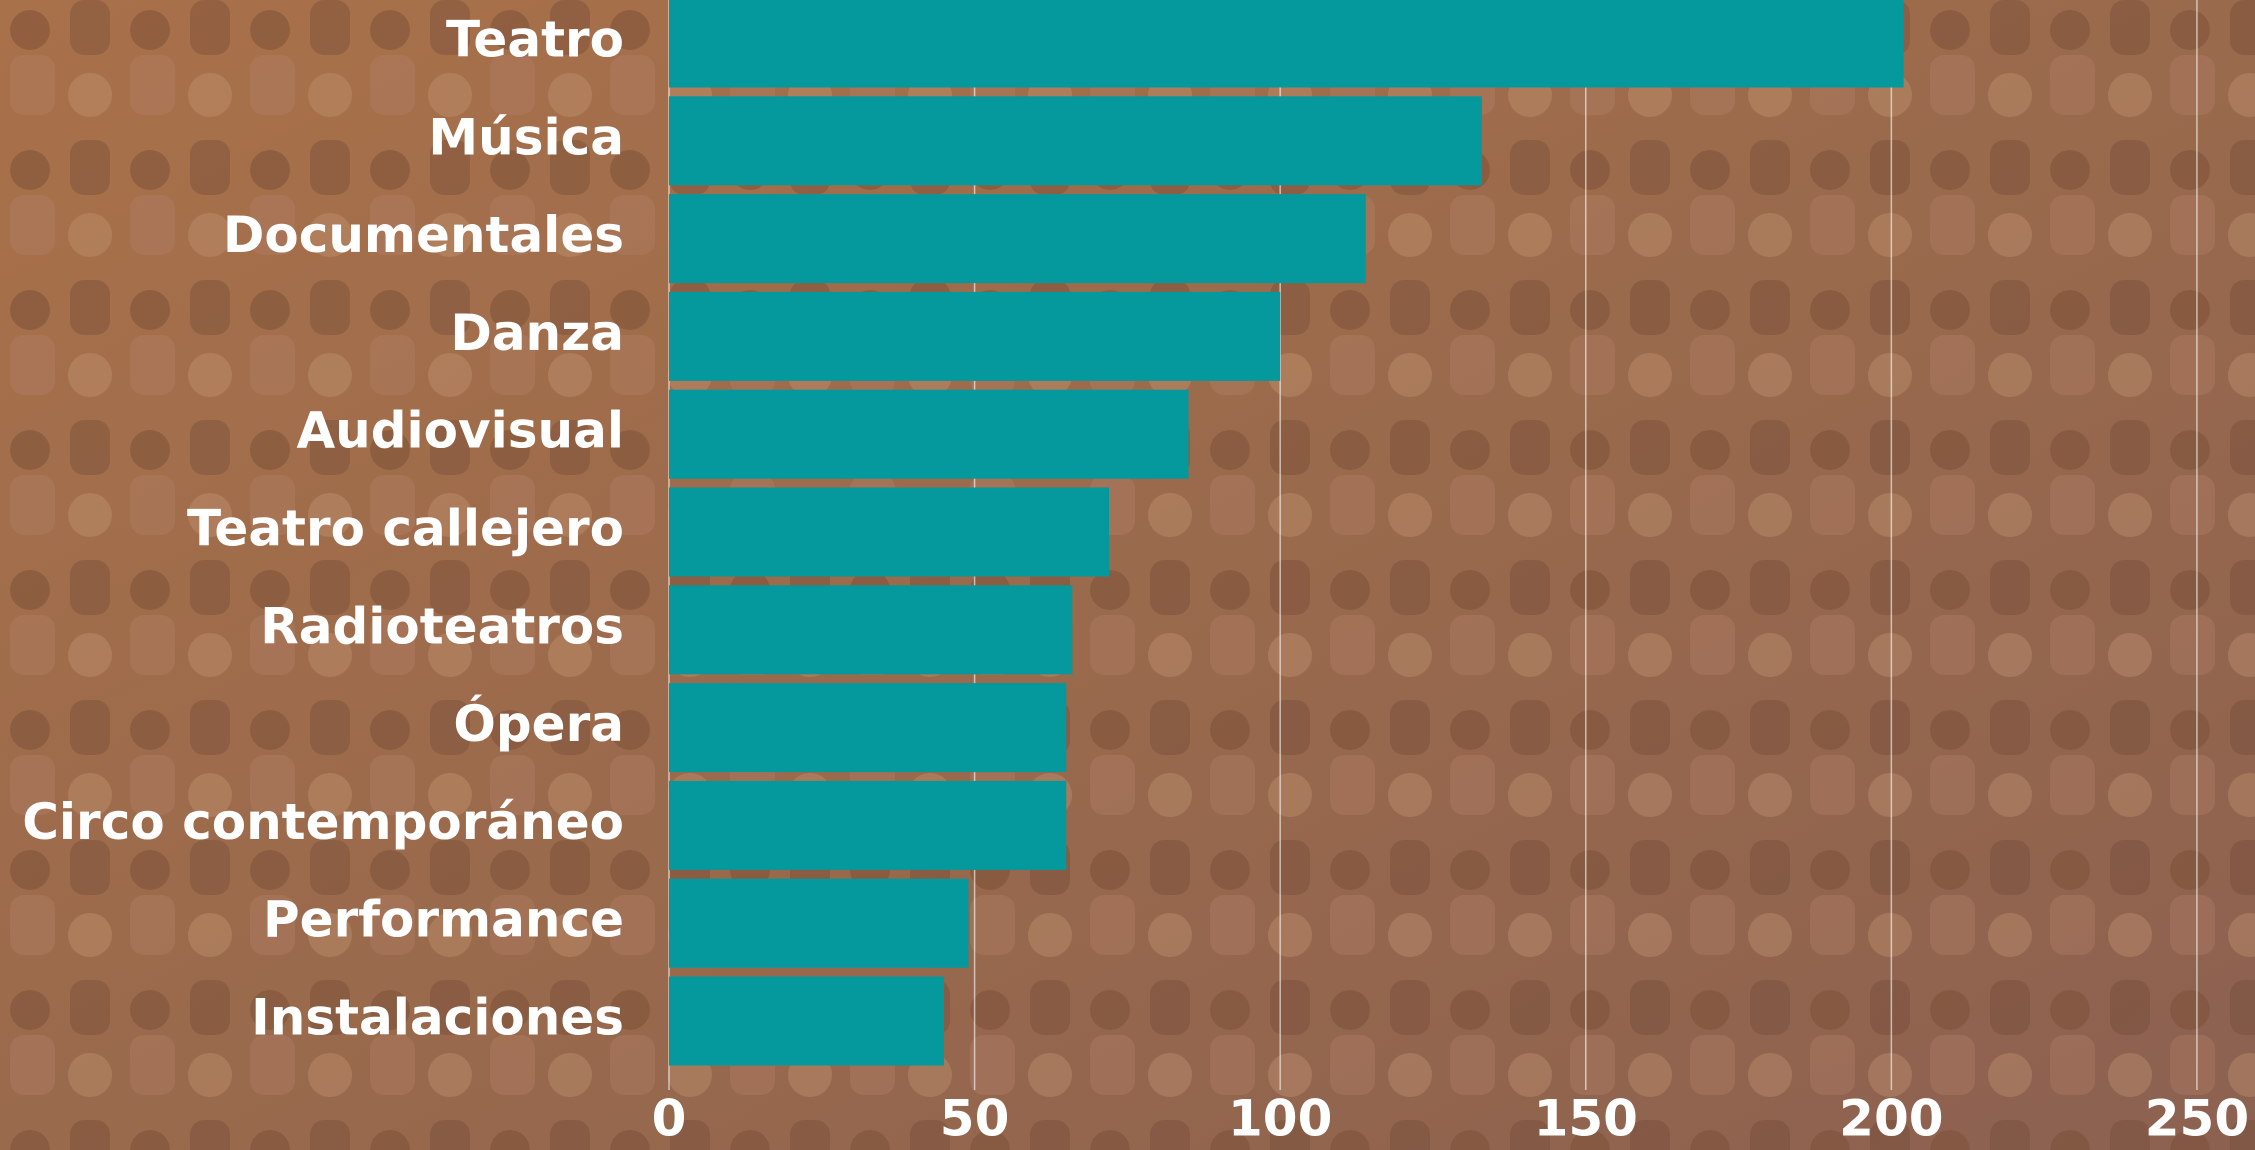 The height and width of the screenshot is (1150, 2255). Describe the element at coordinates (442, 626) in the screenshot. I see `y-tick-label: Radioteatros` at that location.